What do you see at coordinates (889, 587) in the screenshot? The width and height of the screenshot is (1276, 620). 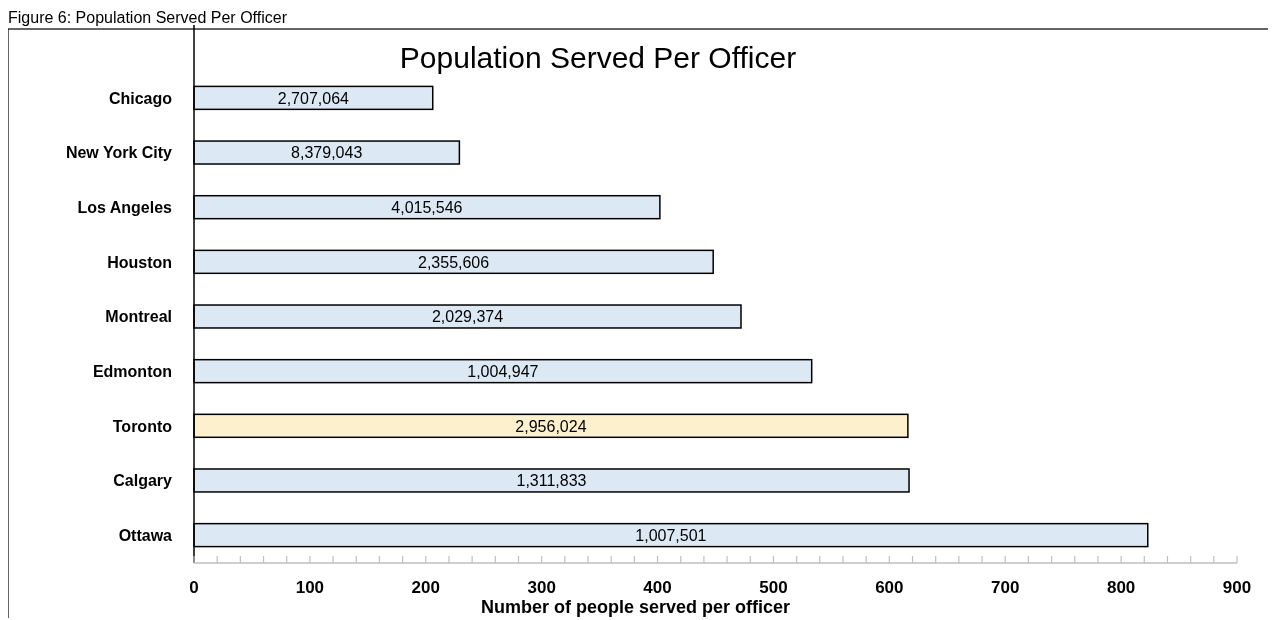 I see `x-tick-label: 600` at bounding box center [889, 587].